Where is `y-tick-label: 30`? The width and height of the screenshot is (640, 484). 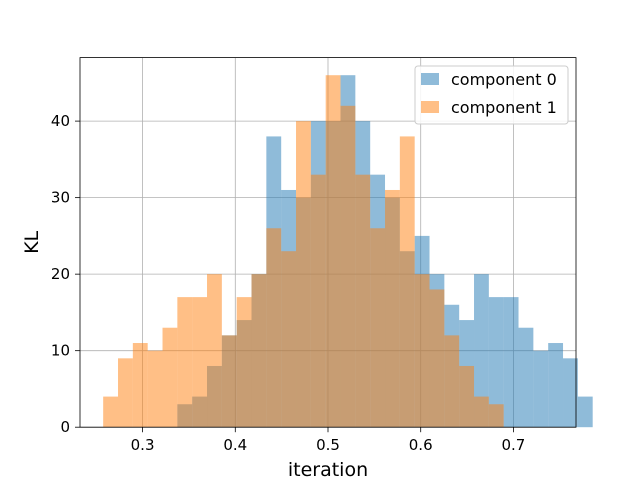
y-tick-label: 30 is located at coordinates (60, 198).